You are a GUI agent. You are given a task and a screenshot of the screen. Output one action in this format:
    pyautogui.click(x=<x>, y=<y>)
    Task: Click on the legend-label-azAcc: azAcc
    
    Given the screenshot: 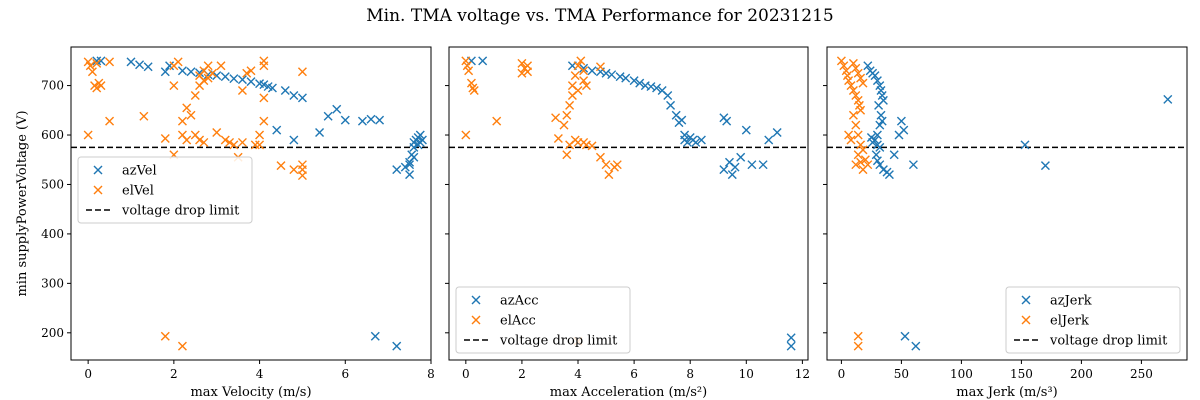 What is the action you would take?
    pyautogui.click(x=519, y=301)
    